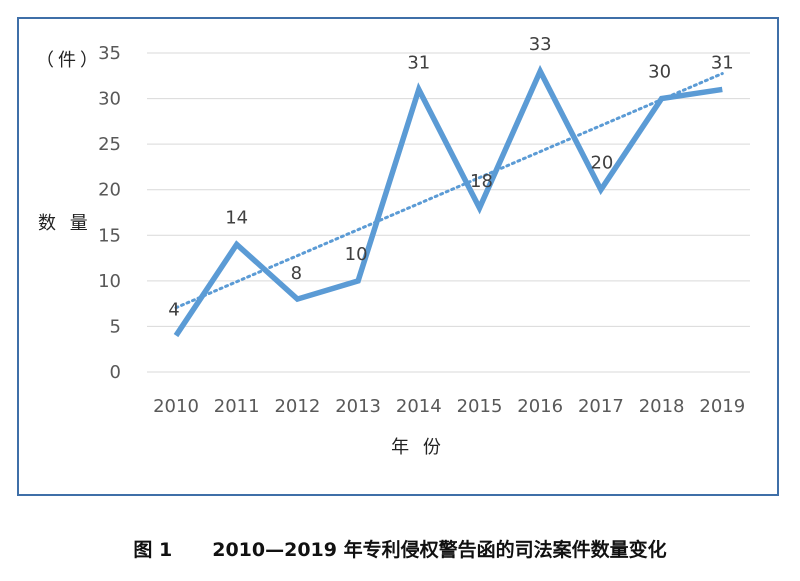 This screenshot has height=581, width=800. I want to click on figure-title: 2010—2019 年专利侵权警告函的司法案件数量变化, so click(439, 550).